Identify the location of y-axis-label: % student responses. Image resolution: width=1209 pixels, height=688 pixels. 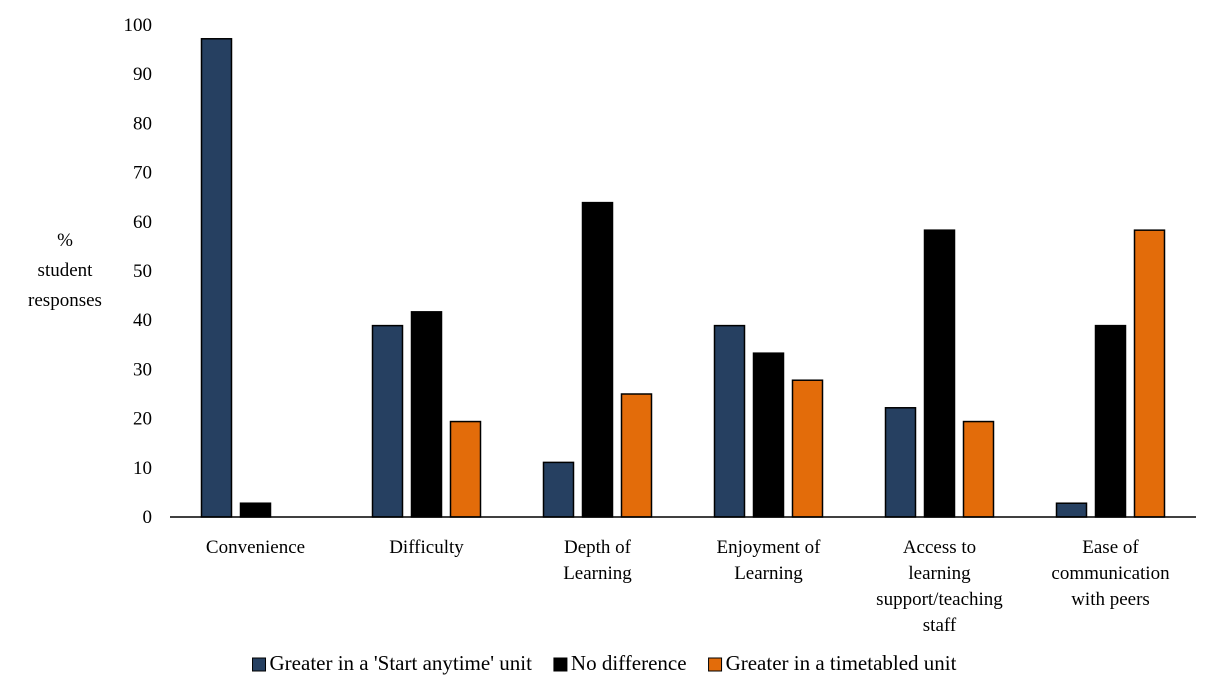
(65, 270).